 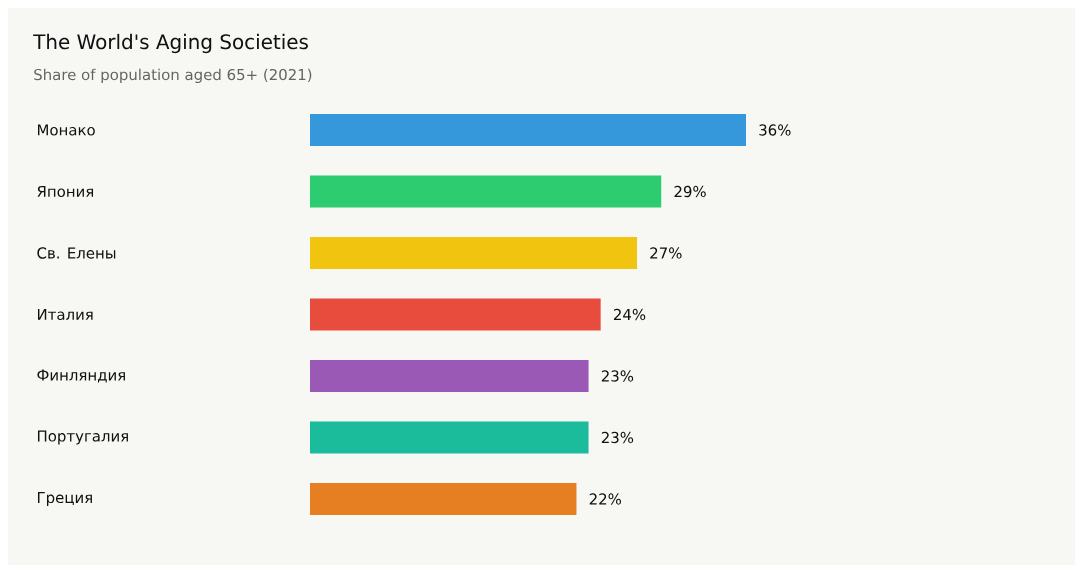 I want to click on y-tick-label: Св. Елены, so click(x=76, y=253).